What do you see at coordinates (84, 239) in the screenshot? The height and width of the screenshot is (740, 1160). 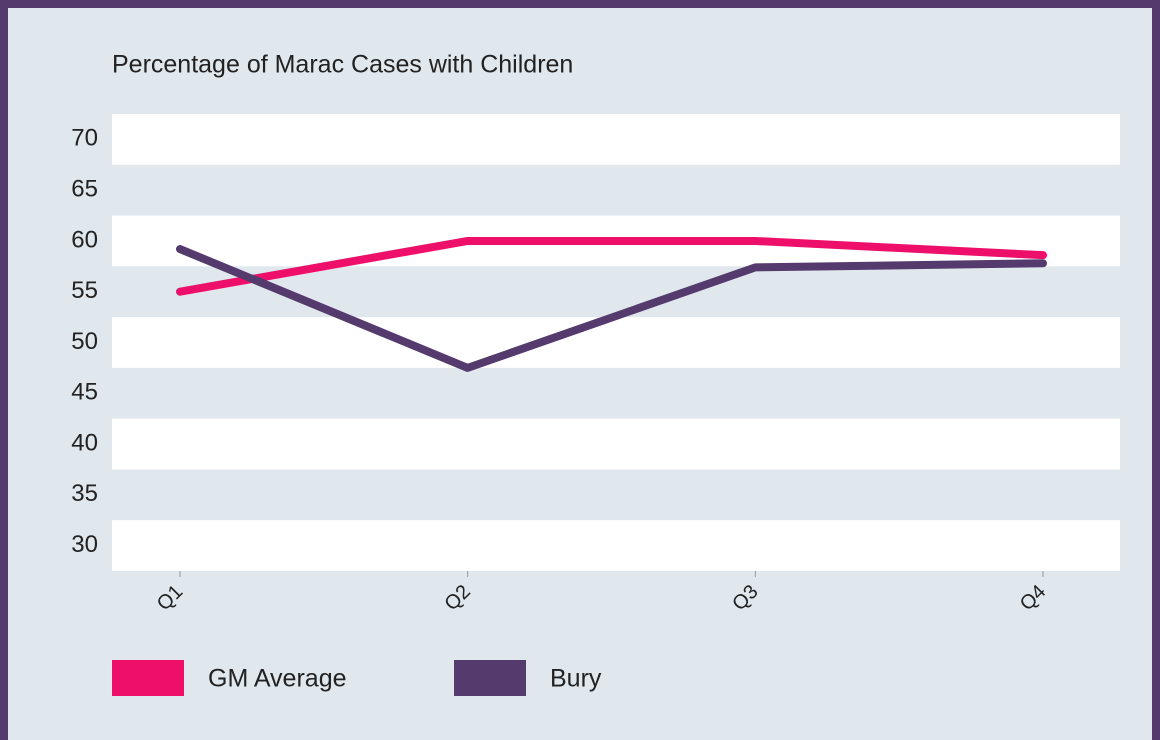 I see `y-tick-label: 60` at bounding box center [84, 239].